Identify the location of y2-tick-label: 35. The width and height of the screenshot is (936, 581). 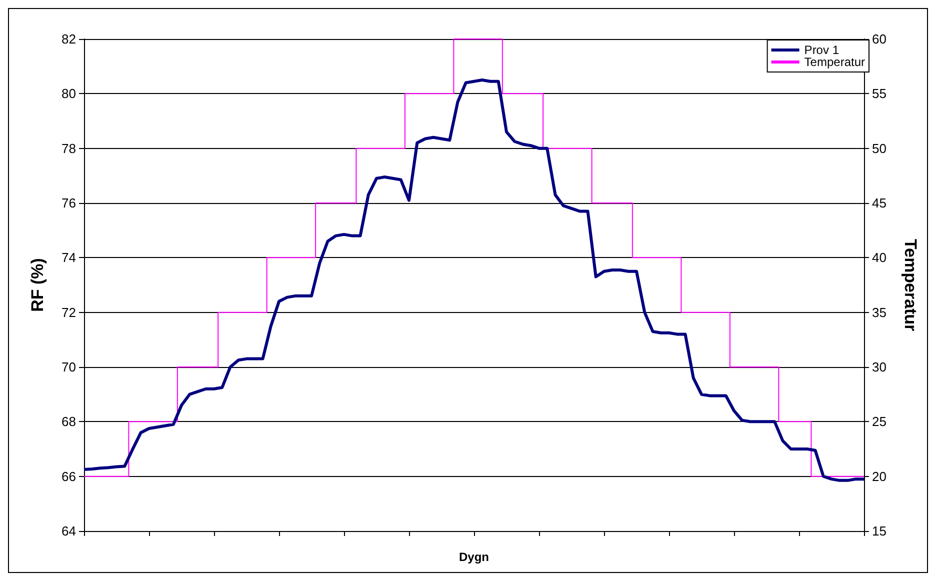
(879, 312).